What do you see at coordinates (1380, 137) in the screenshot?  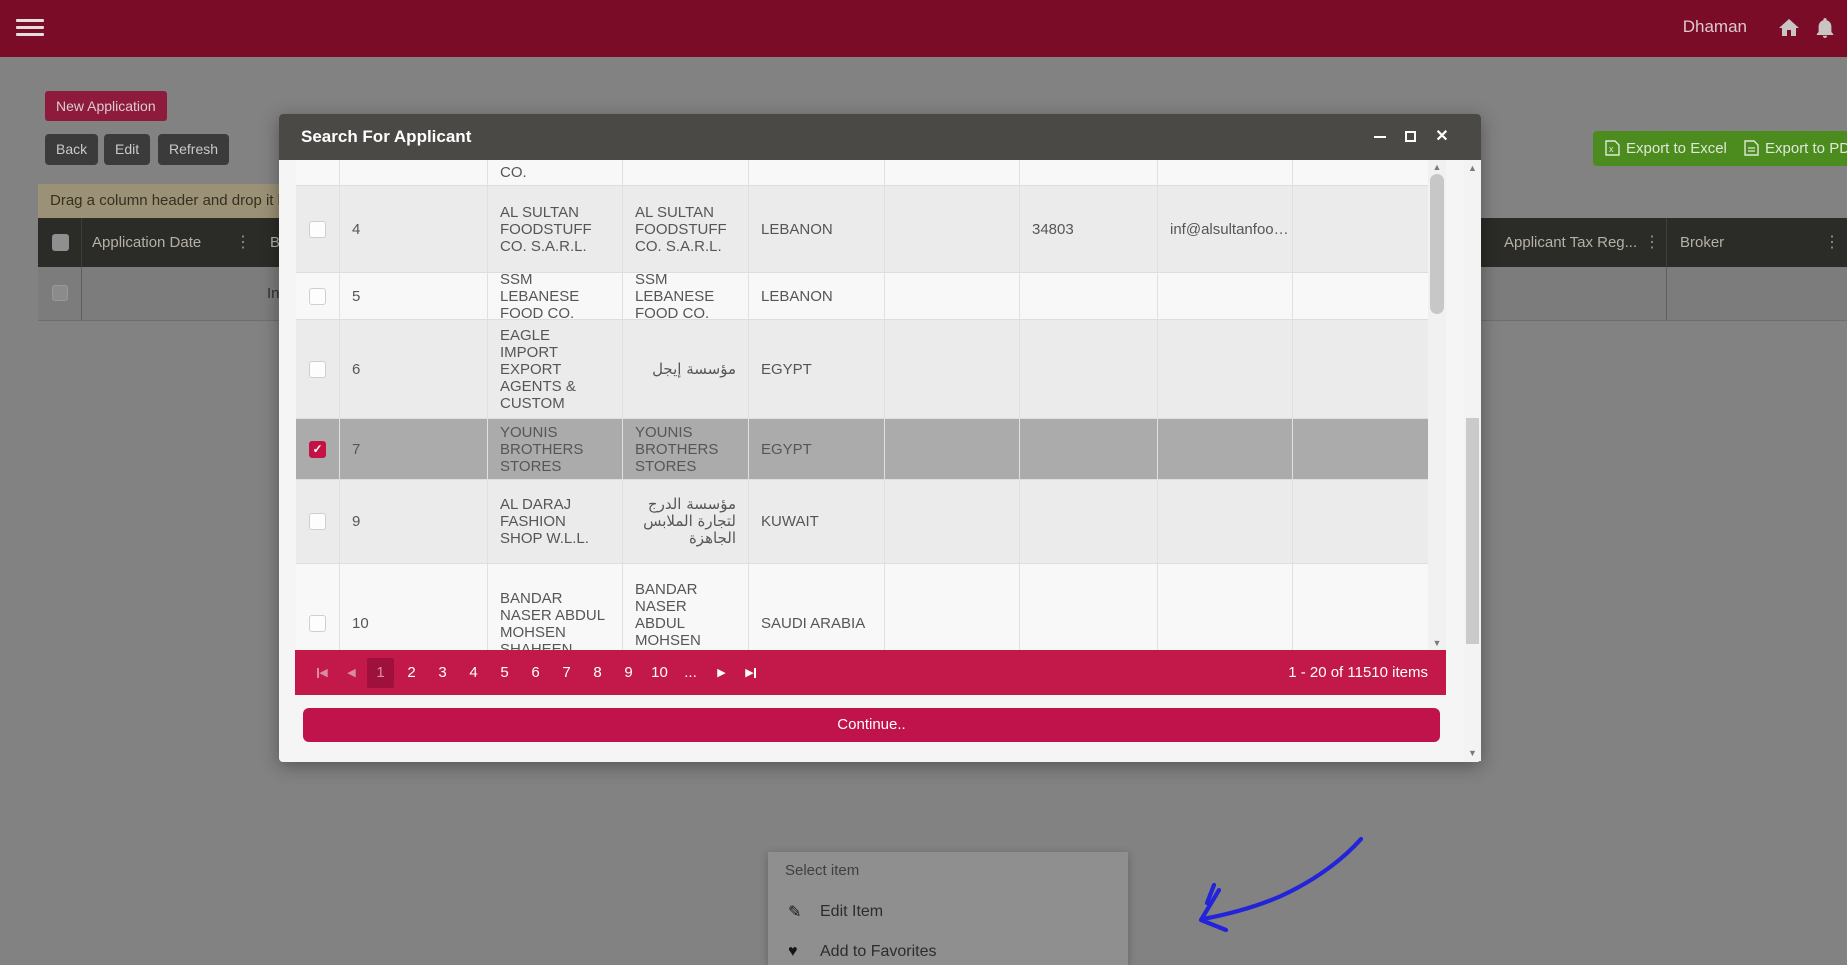 I see `minimize-icon` at bounding box center [1380, 137].